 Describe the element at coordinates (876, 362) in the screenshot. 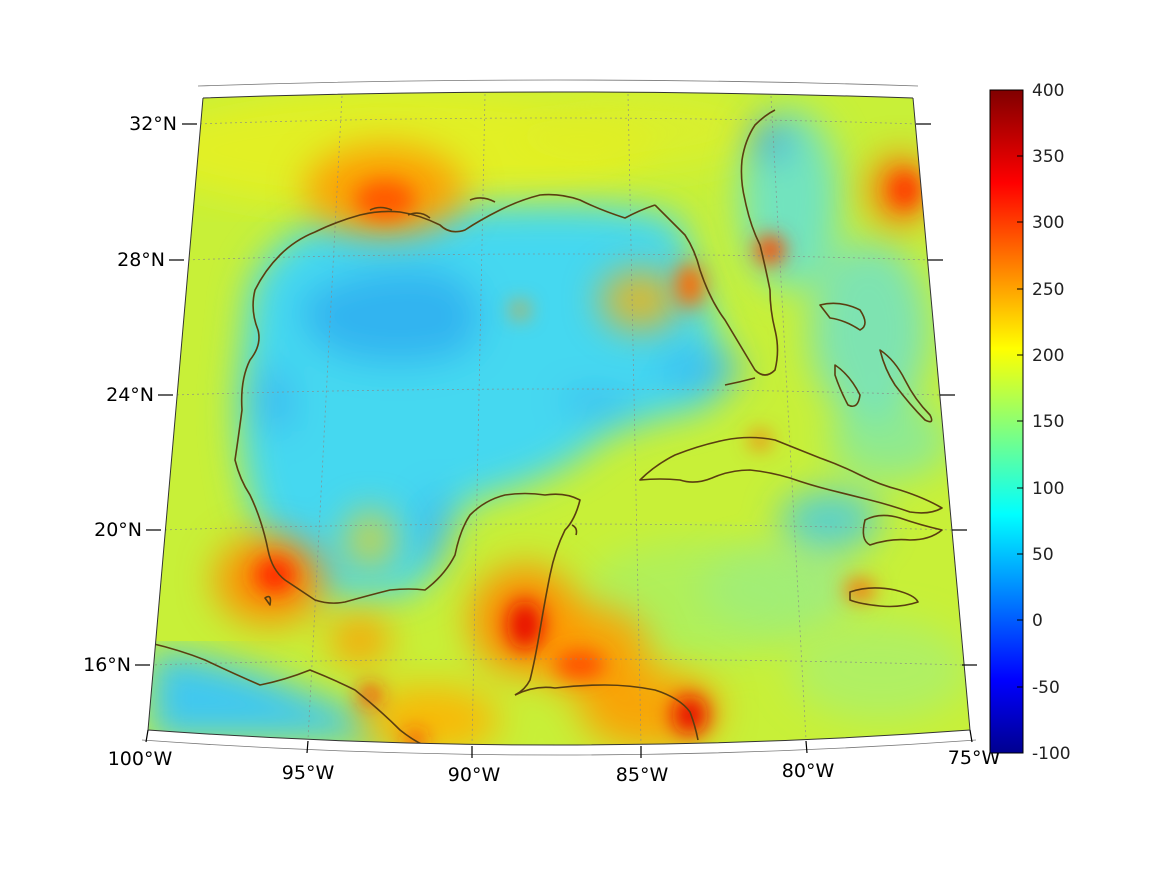

I see `bahamas-coastline` at that location.